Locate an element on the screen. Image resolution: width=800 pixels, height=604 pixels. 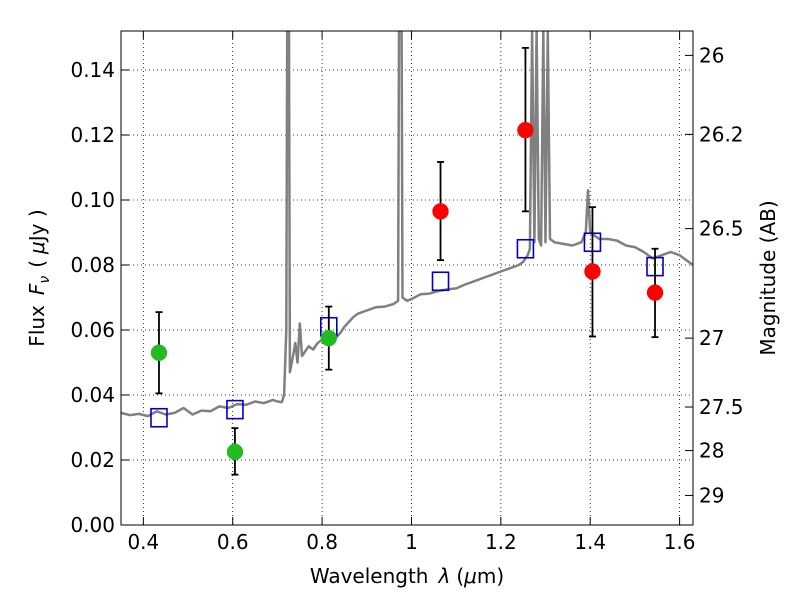
y2-axis-label: Magnitude (AB) is located at coordinates (768, 277).